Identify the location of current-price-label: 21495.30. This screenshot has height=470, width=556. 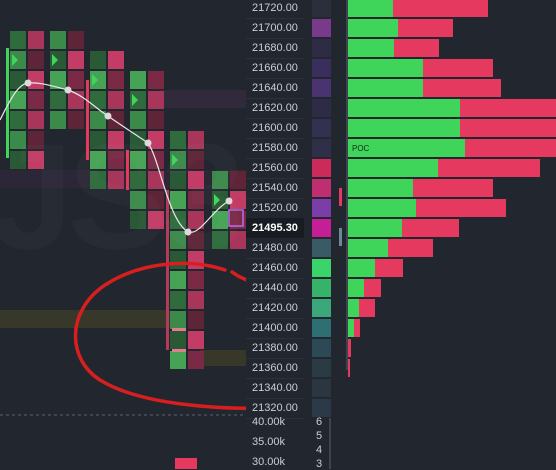
(275, 228).